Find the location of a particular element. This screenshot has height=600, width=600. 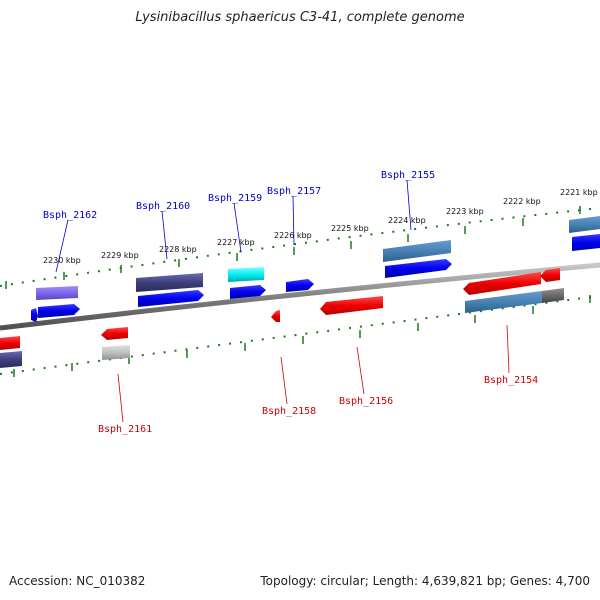

gene-feature-cog-right is located at coordinates (584, 224).